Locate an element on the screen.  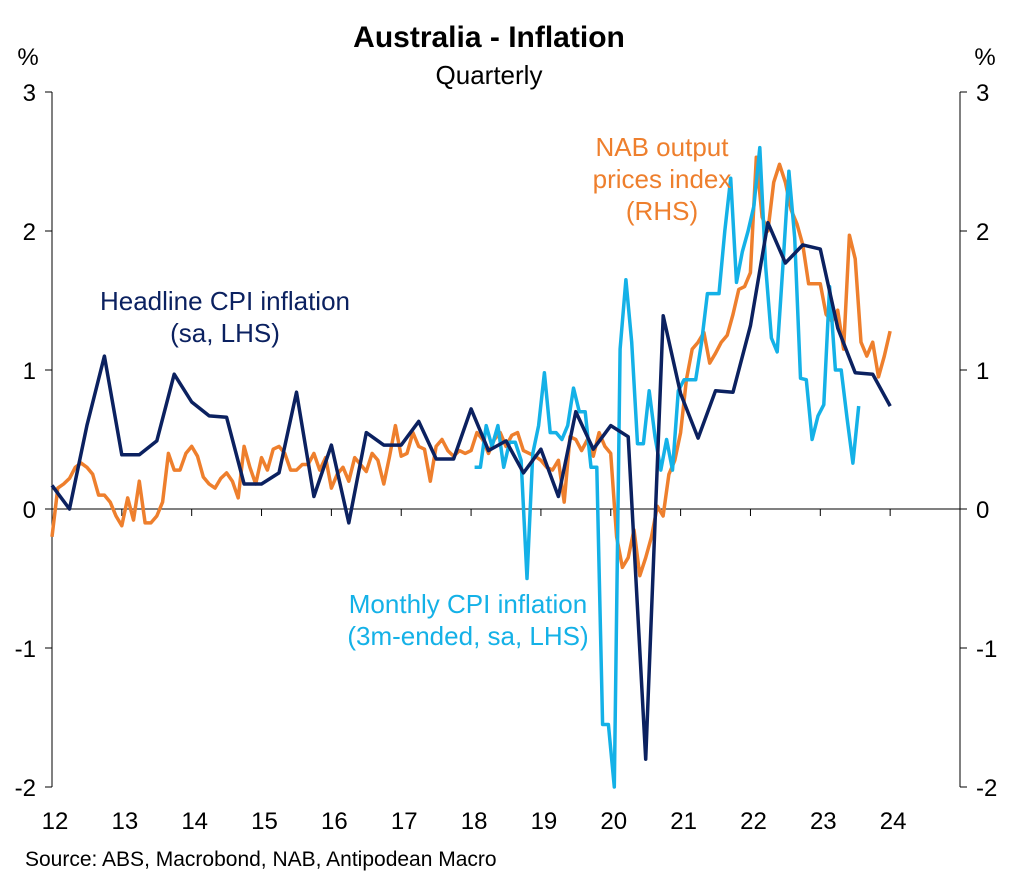
chart-title: Australia - Inflation is located at coordinates (489, 37).